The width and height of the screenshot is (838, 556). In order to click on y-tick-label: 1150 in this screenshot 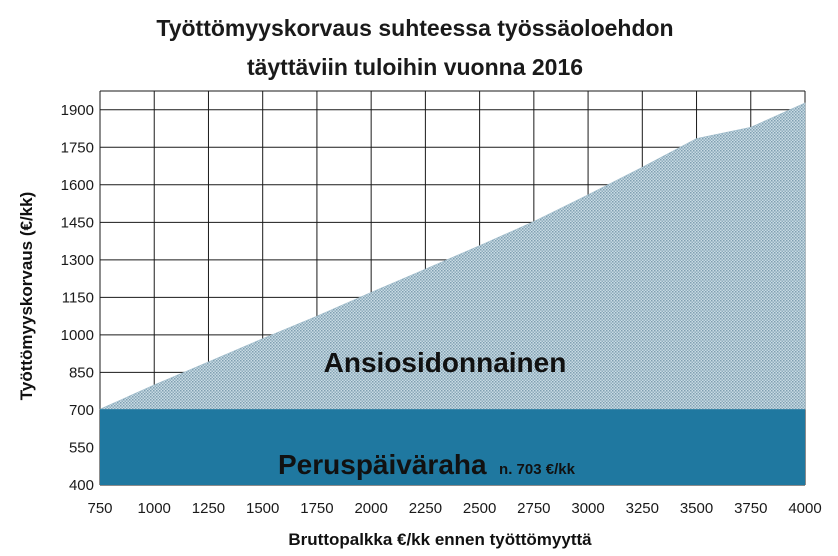, I will do `click(78, 297)`.